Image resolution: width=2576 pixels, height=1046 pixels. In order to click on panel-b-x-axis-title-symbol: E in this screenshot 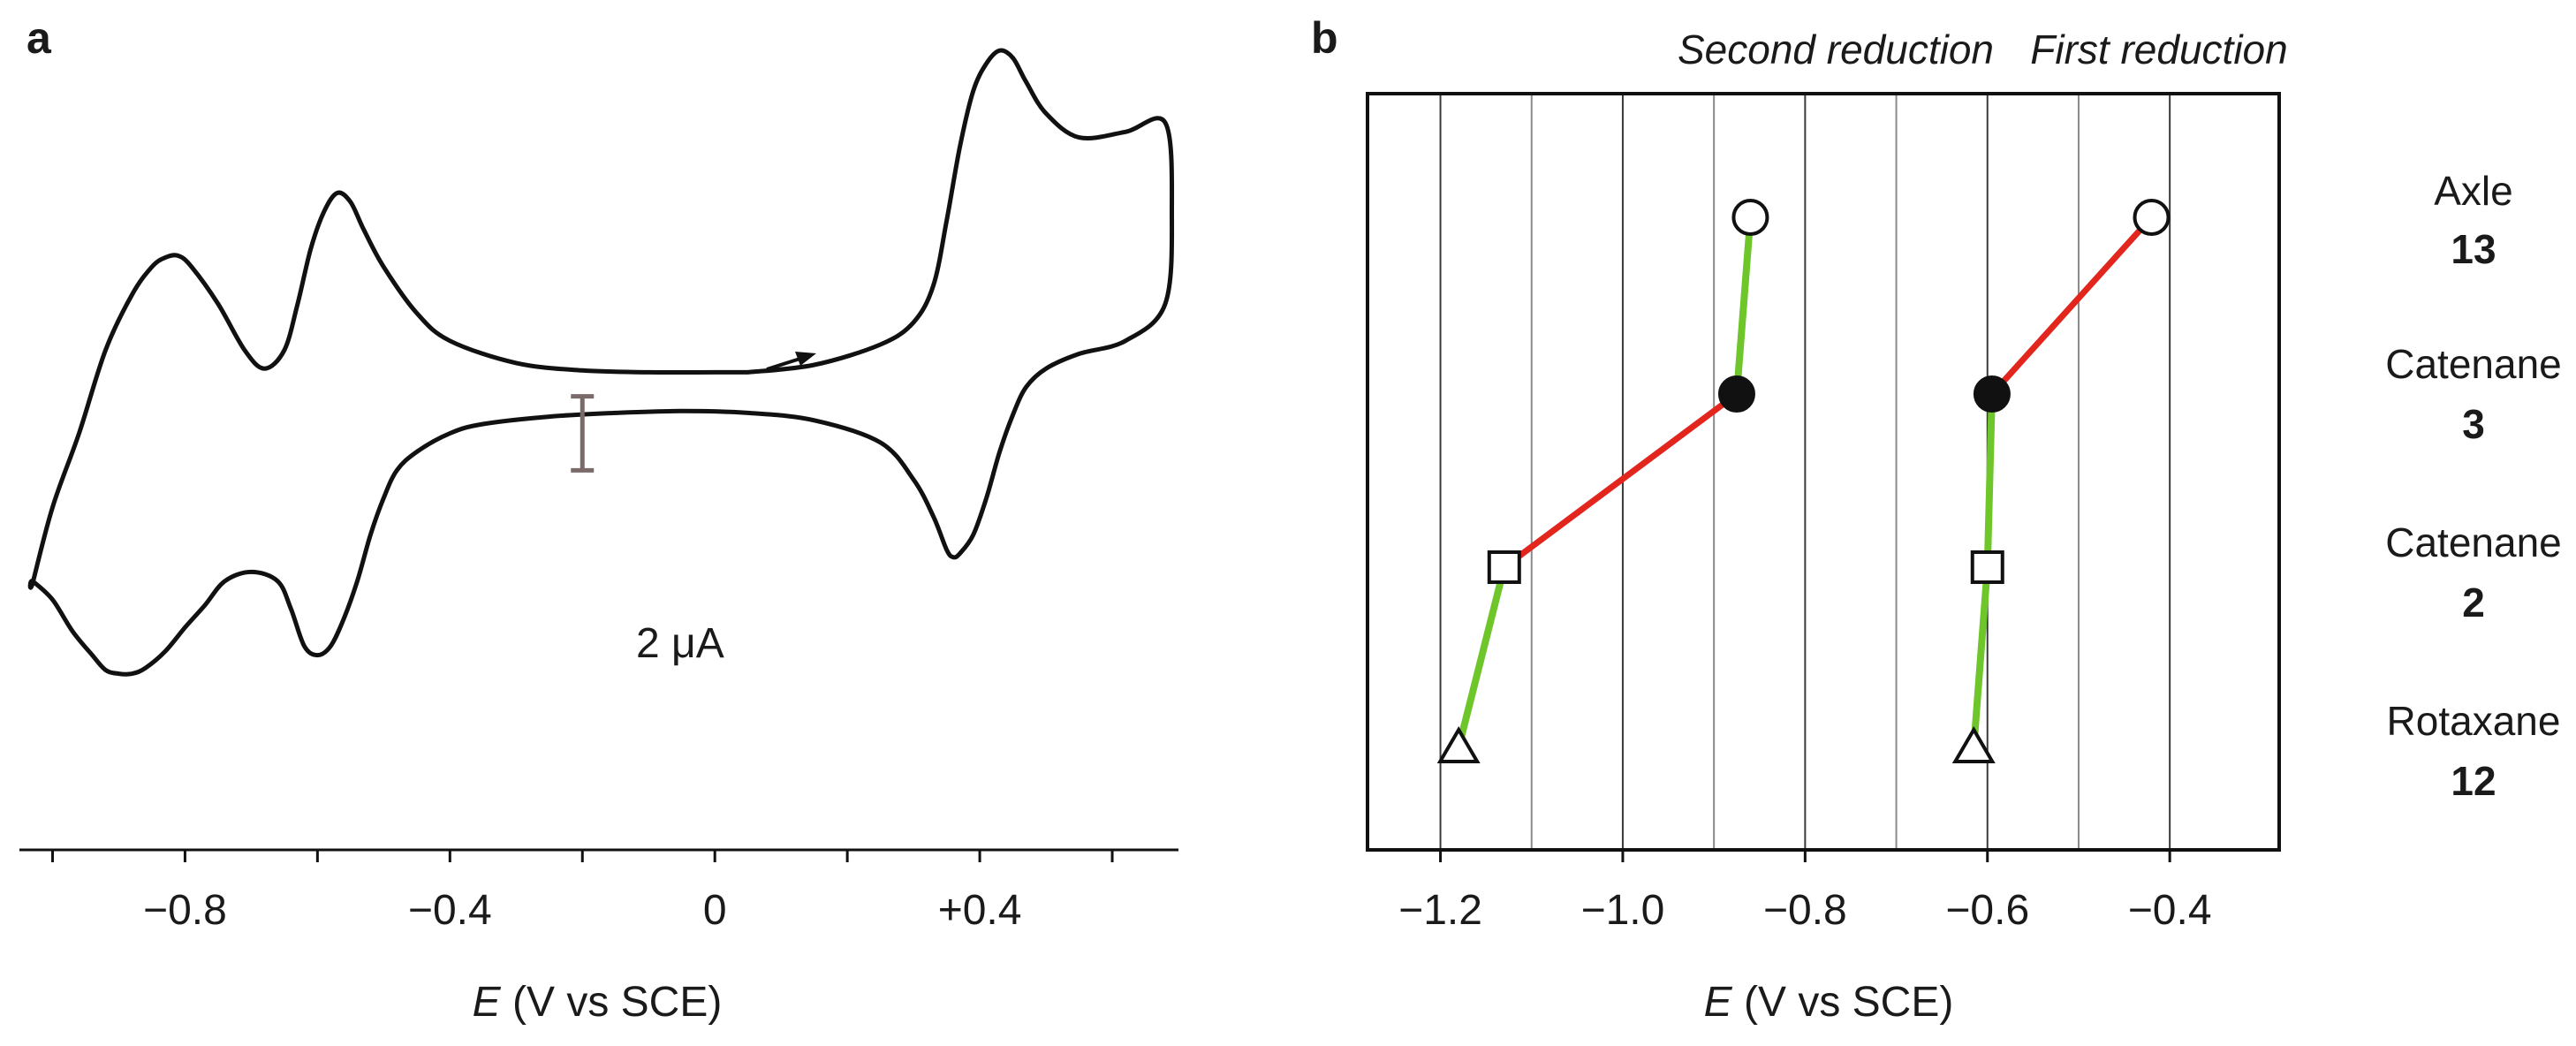, I will do `click(1719, 1002)`.